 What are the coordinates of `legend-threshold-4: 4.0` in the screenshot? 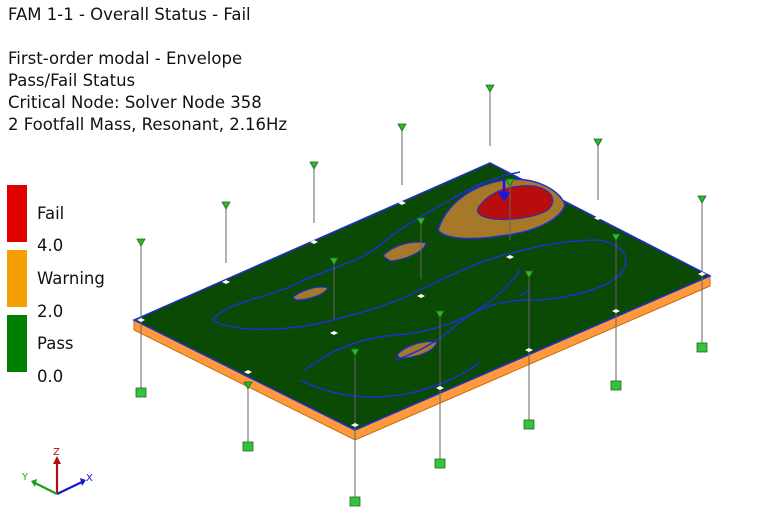 It's located at (50, 245).